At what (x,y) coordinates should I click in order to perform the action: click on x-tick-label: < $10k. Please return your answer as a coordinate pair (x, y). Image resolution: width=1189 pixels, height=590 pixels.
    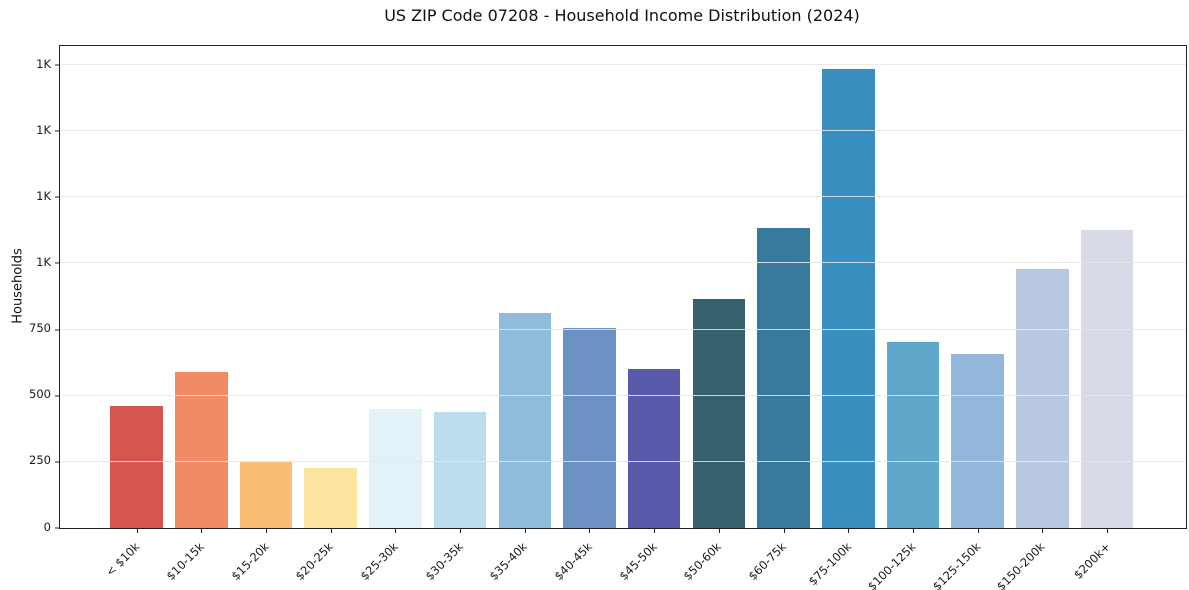
    Looking at the image, I should click on (122, 559).